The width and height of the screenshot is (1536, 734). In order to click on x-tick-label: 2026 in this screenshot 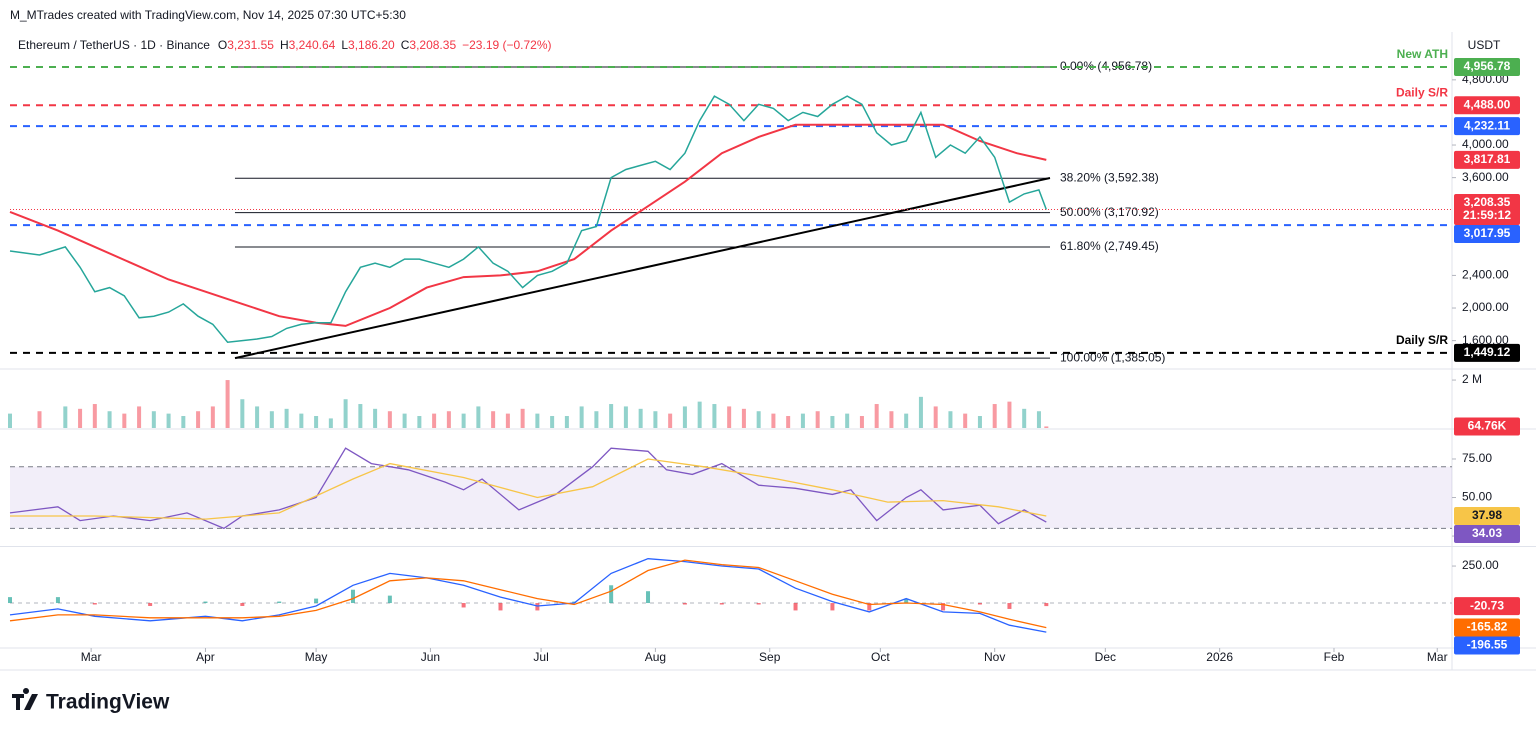, I will do `click(1219, 657)`.